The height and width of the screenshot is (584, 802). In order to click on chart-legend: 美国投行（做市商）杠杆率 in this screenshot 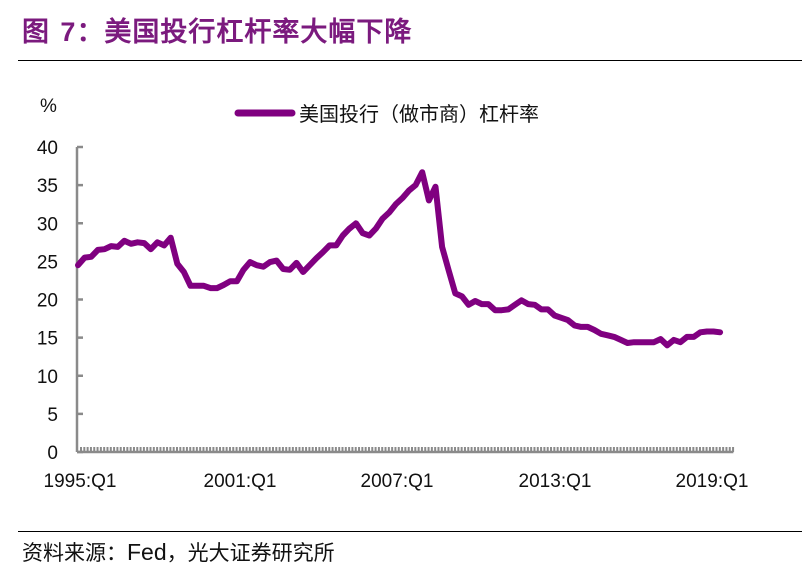, I will do `click(386, 114)`.